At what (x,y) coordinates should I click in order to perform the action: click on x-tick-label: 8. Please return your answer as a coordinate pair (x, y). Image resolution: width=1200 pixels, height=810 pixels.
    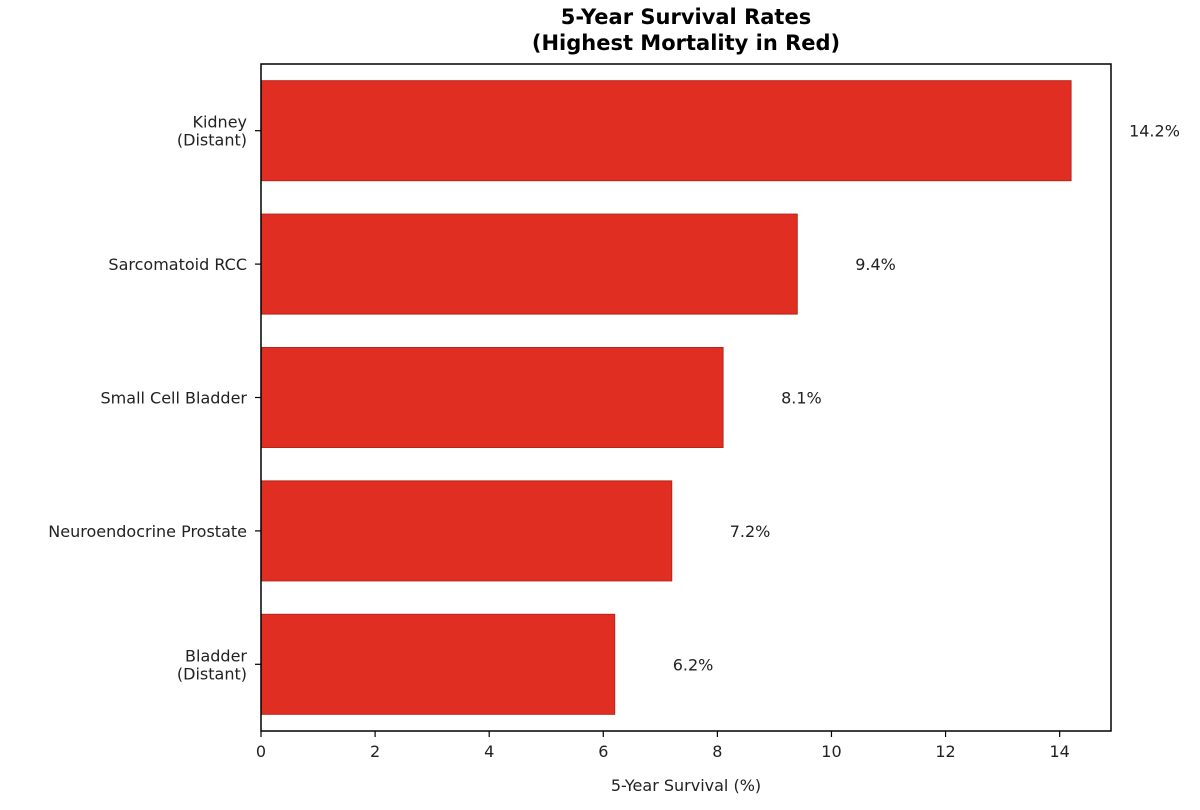
    Looking at the image, I should click on (717, 751).